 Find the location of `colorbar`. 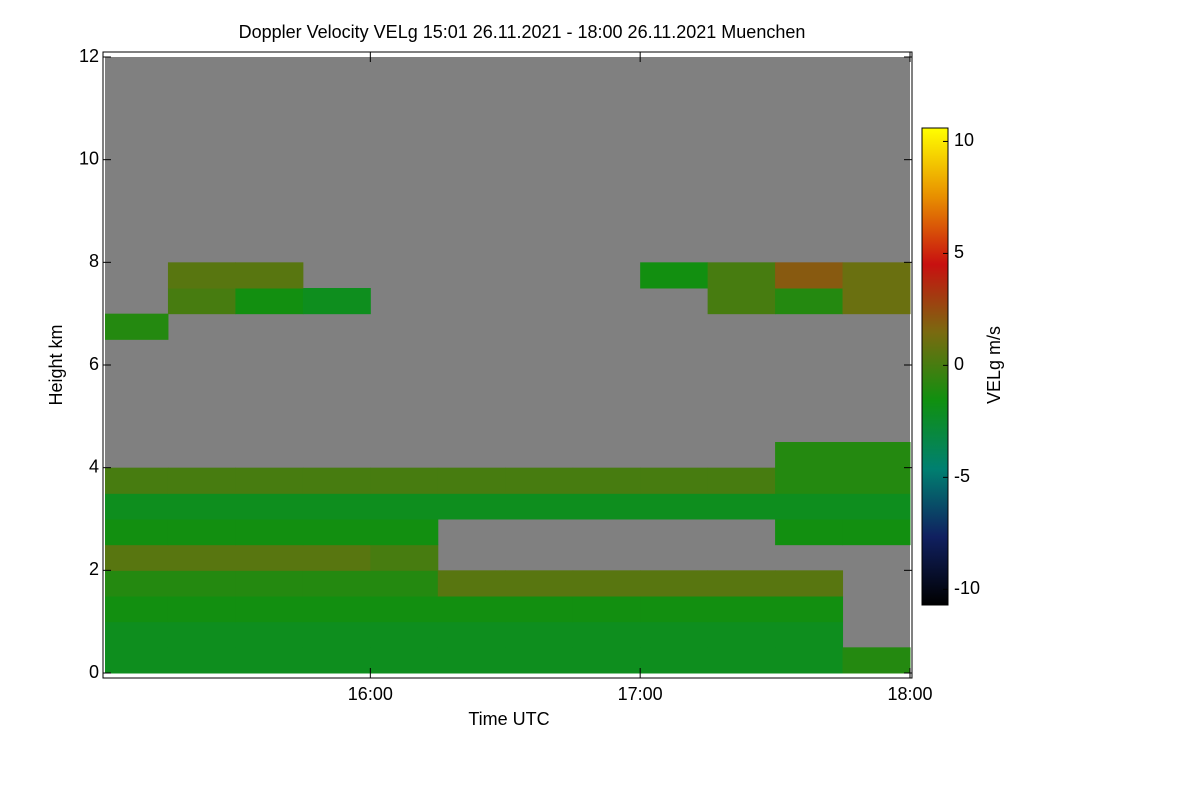

colorbar is located at coordinates (935, 366).